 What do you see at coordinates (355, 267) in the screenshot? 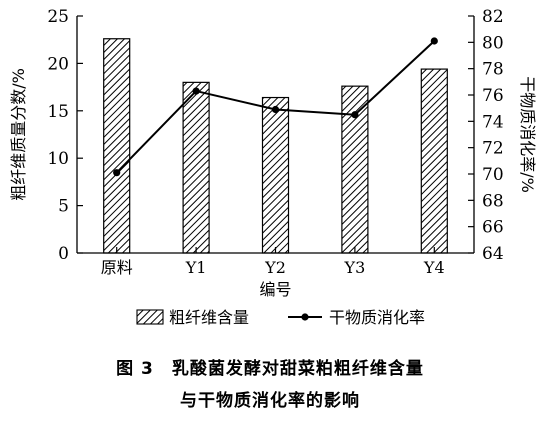
I see `x-tick-label: Y3` at bounding box center [355, 267].